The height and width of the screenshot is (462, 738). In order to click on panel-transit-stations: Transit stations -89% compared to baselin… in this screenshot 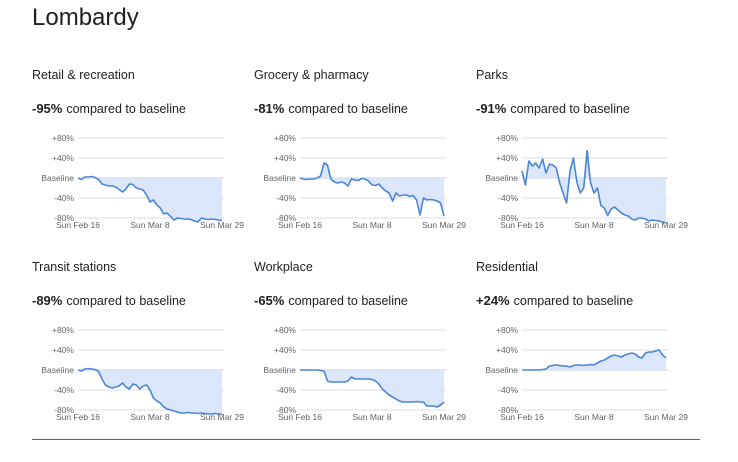, I will do `click(142, 345)`.